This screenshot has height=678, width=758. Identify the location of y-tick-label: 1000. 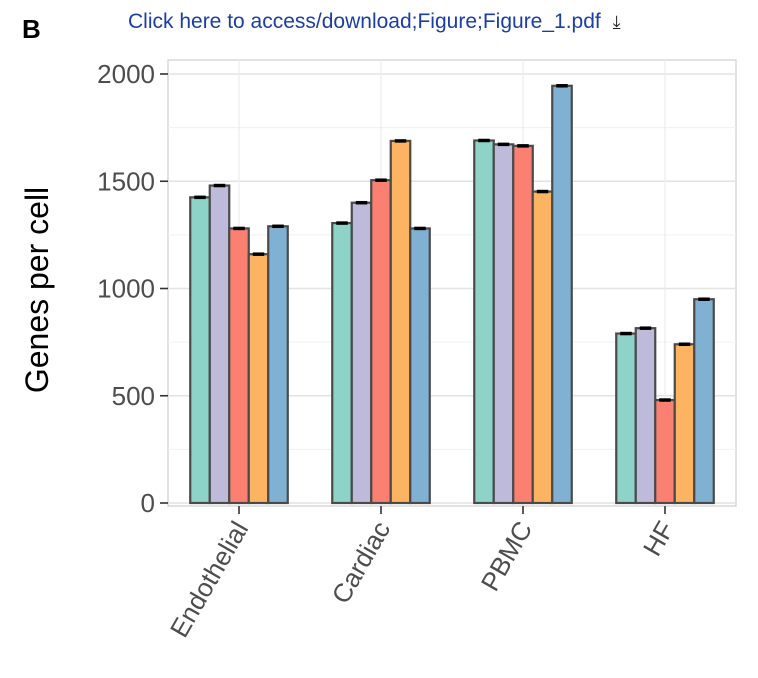
(126, 289).